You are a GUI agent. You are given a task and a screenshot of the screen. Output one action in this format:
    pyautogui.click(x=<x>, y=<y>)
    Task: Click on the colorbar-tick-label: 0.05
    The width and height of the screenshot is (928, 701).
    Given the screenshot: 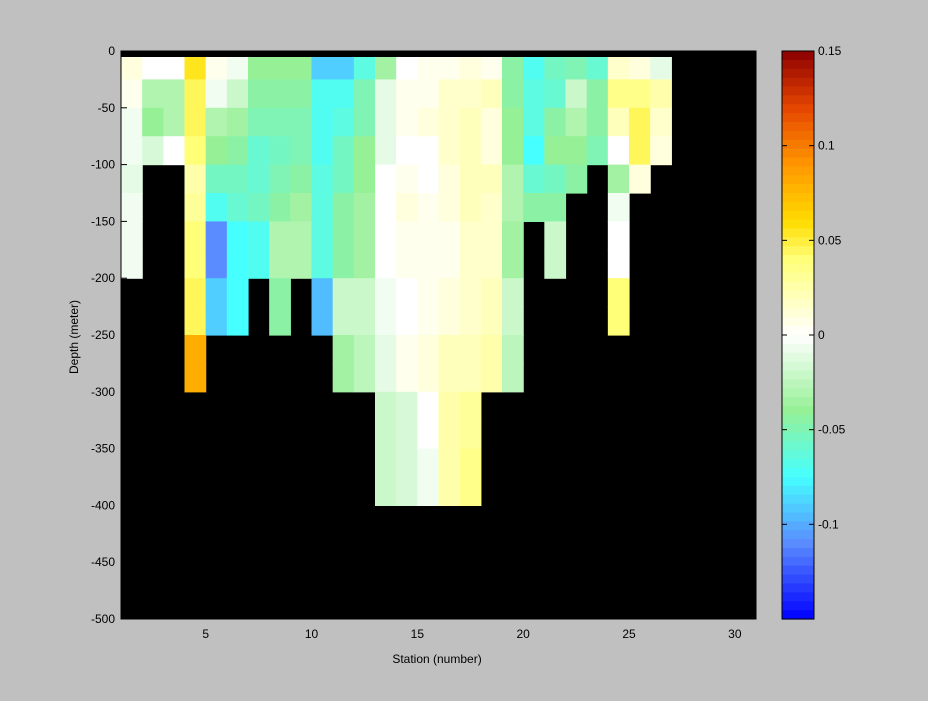 What is the action you would take?
    pyautogui.click(x=830, y=240)
    